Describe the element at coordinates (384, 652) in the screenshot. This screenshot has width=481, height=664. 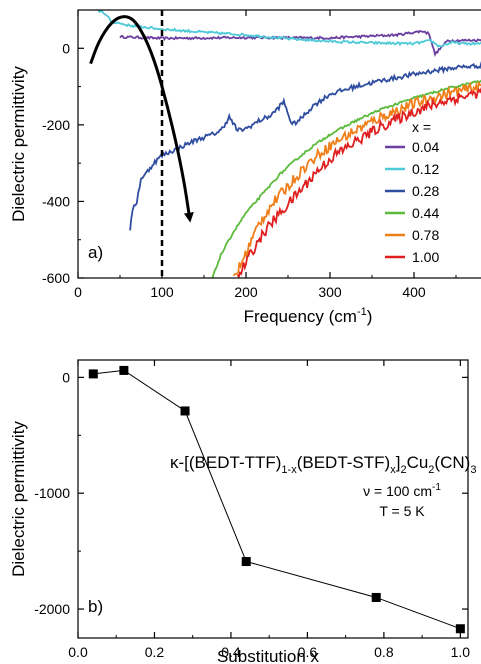
I see `x-tick-label: 0.8` at that location.